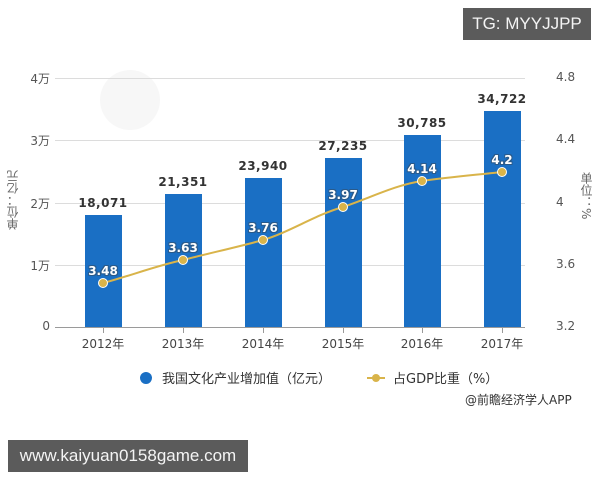 This screenshot has height=480, width=600. I want to click on line-value-label: 4.14, so click(422, 169).